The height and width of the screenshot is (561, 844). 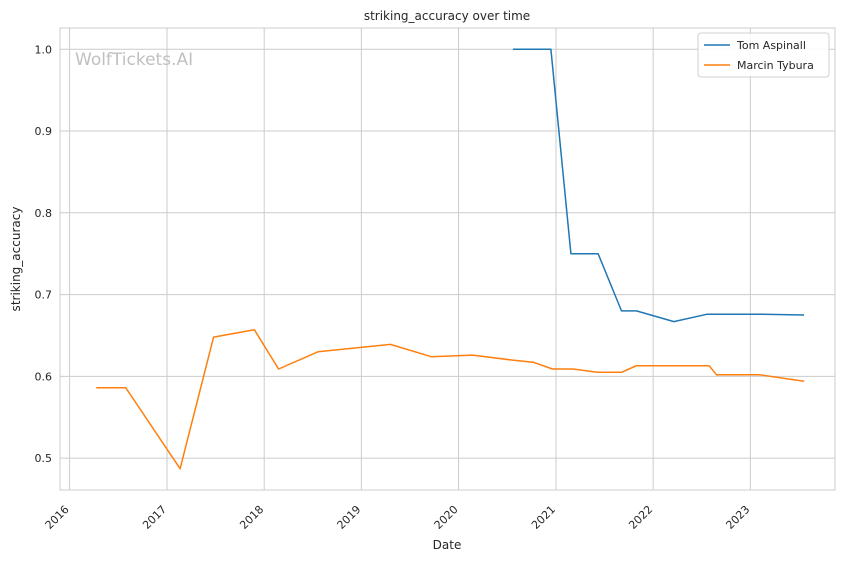 I want to click on y-tick-label: 0.7, so click(x=44, y=295).